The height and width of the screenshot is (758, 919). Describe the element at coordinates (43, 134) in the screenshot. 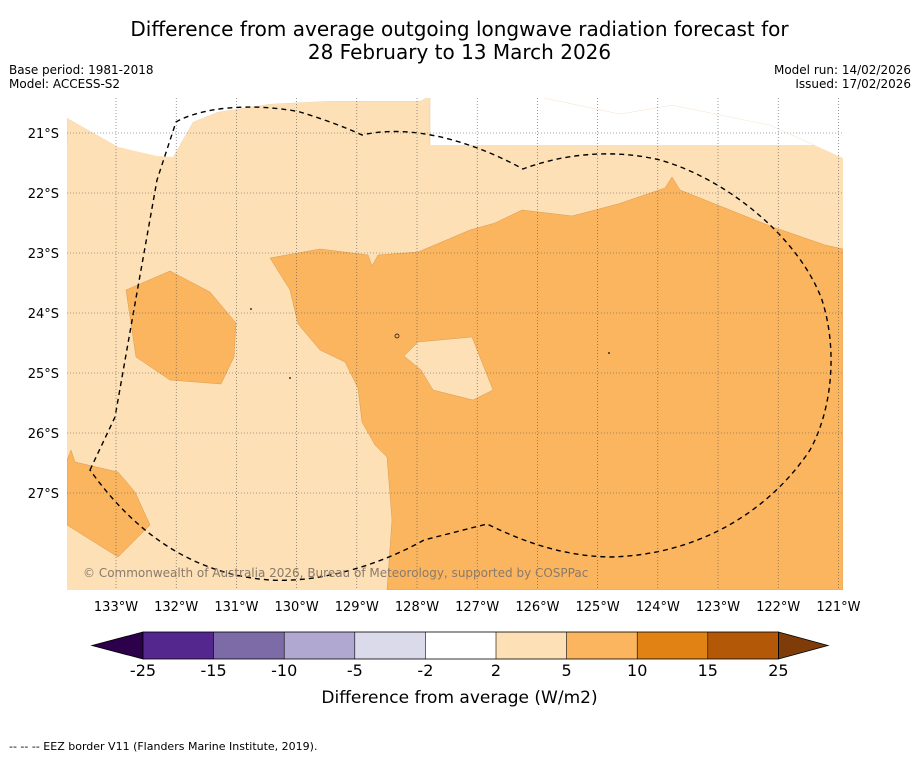

I see `latitude-label: 21°S` at that location.